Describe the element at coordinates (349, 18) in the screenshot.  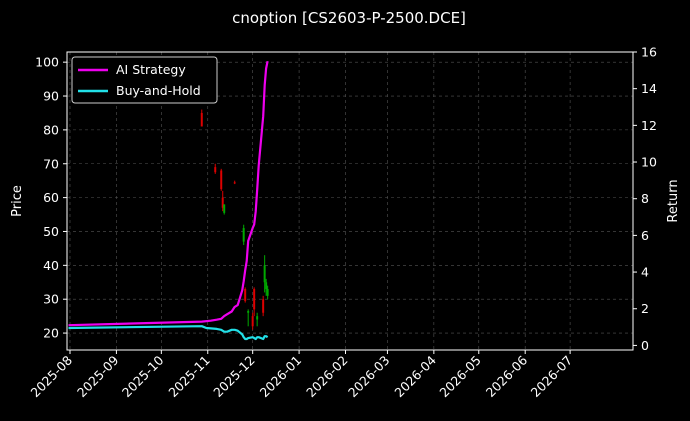
I see `chart-title: cnoption [CS2603-P-2500.DCE]` at that location.